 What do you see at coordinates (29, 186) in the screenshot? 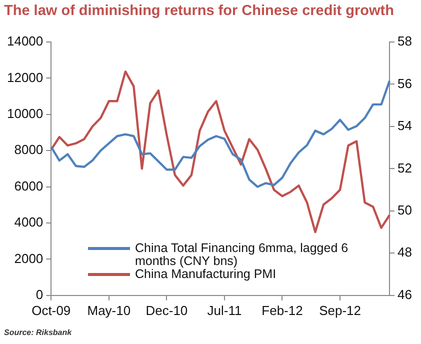
I see `y-tick-label: 6000` at bounding box center [29, 186].